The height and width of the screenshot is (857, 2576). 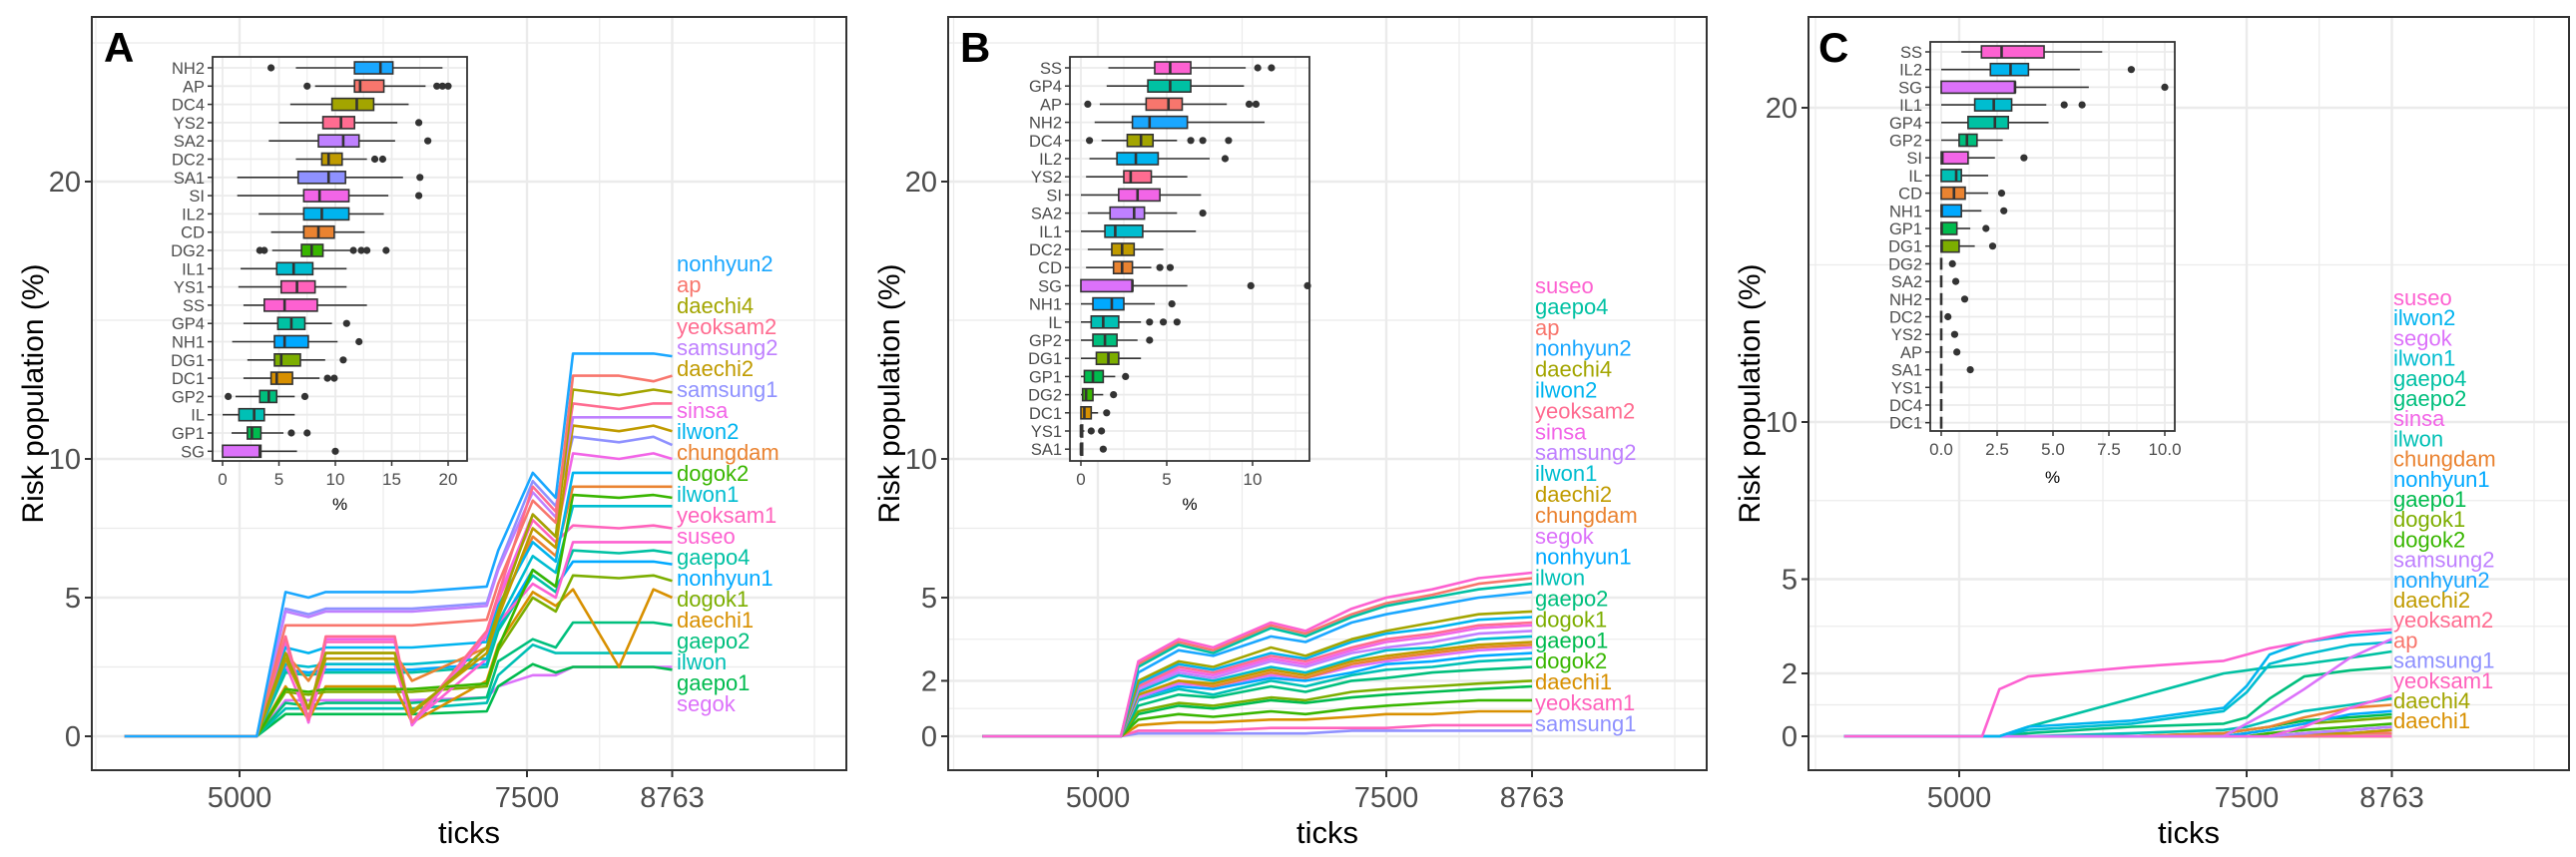 I want to click on series-line-dogok2, so click(x=1257, y=718).